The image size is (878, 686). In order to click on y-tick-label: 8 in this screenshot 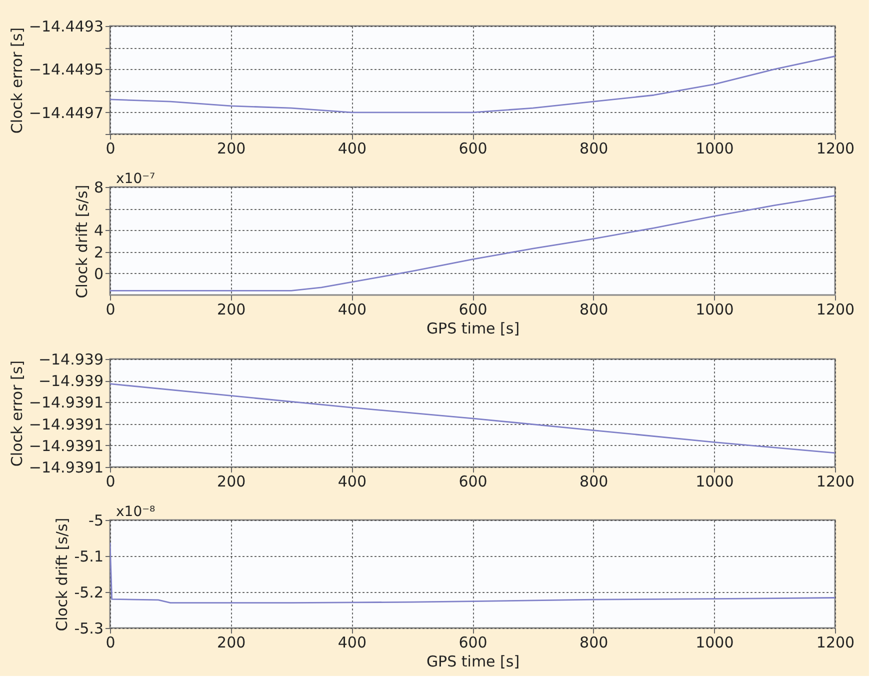, I will do `click(99, 187)`.